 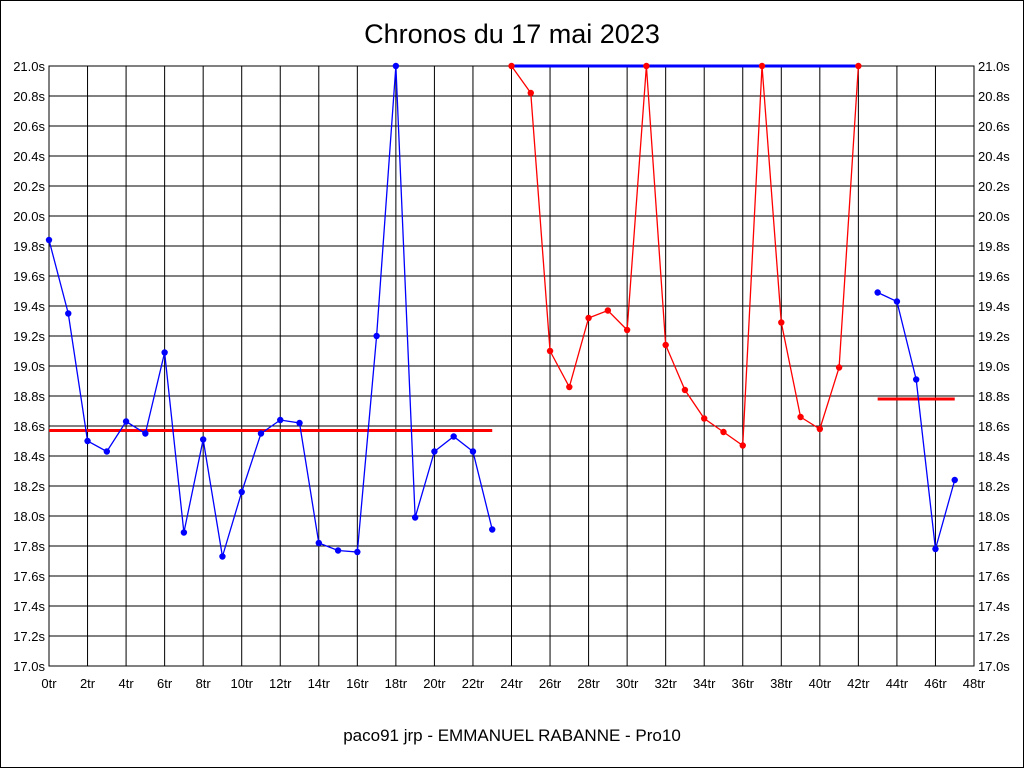 What do you see at coordinates (994, 336) in the screenshot?
I see `y-tick-label: 19.2s` at bounding box center [994, 336].